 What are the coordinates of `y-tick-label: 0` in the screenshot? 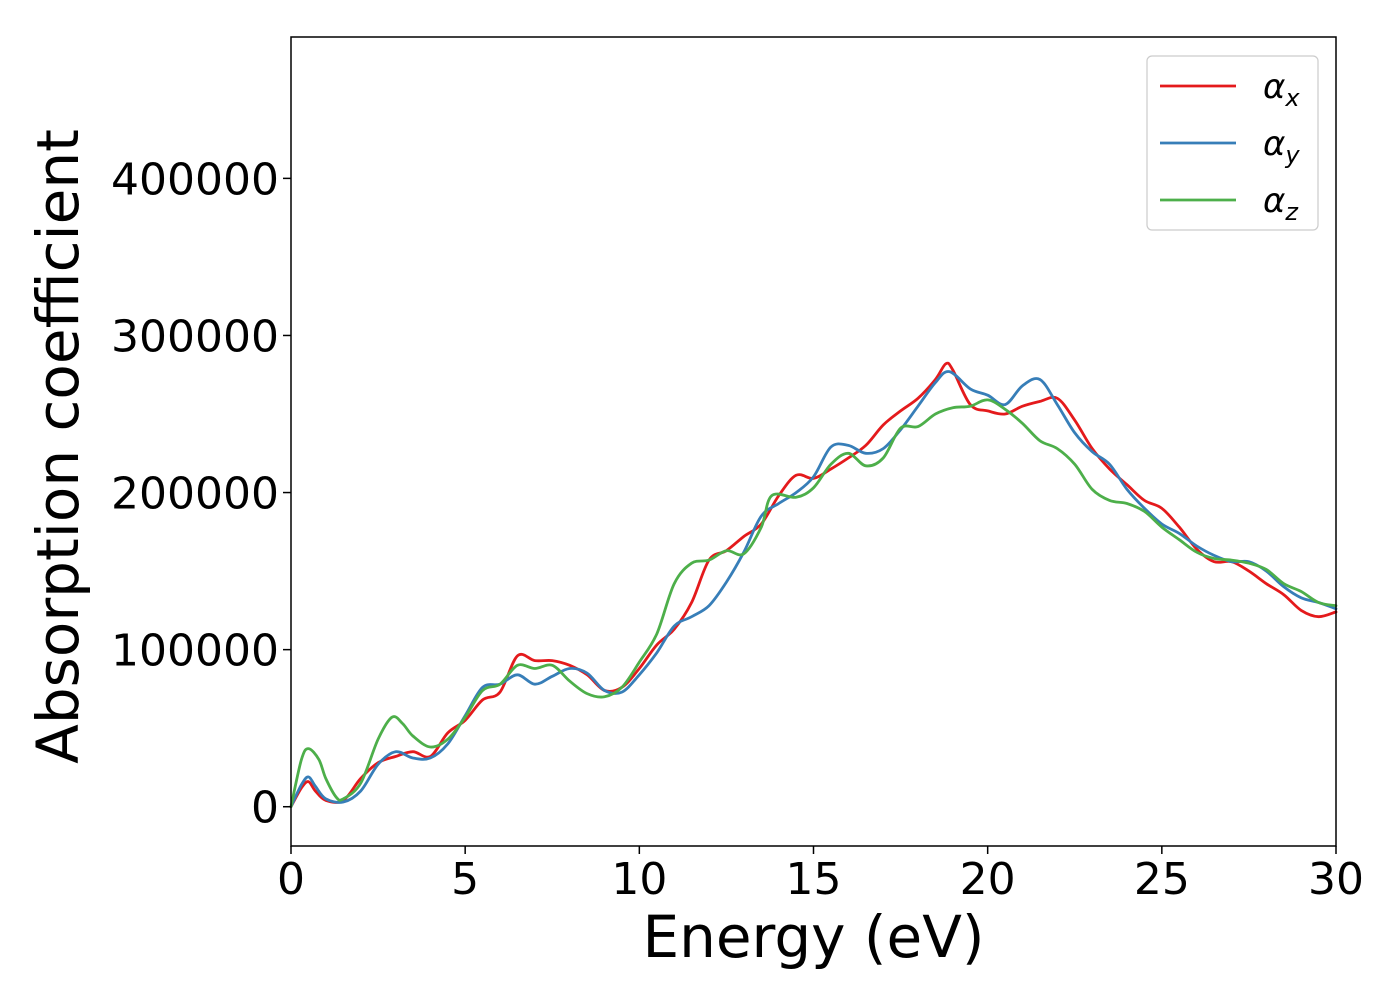 It's located at (265, 808).